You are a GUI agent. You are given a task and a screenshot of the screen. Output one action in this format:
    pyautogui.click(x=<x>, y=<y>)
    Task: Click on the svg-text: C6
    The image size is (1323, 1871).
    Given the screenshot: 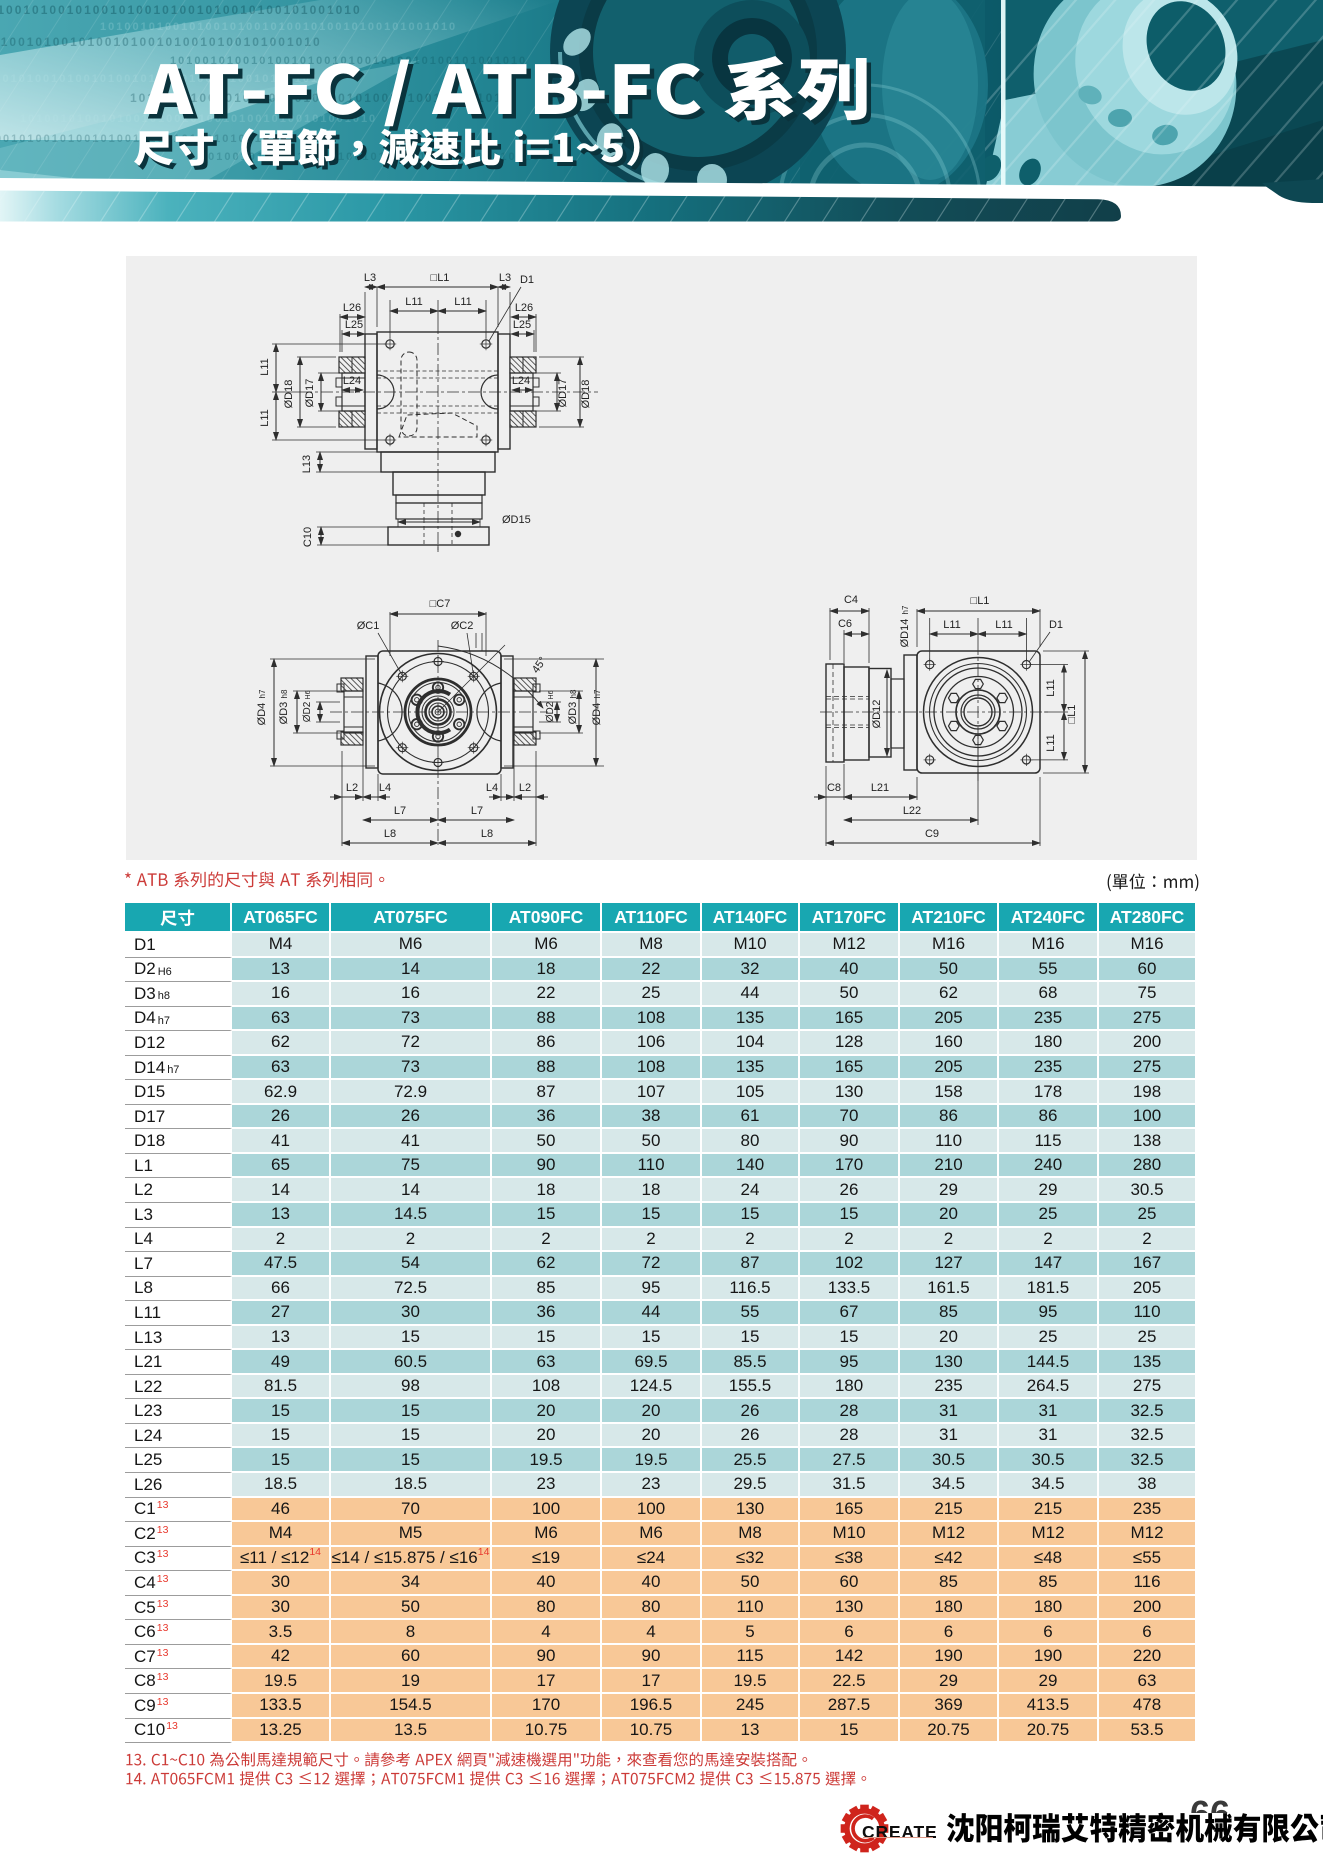 What is the action you would take?
    pyautogui.click(x=845, y=624)
    